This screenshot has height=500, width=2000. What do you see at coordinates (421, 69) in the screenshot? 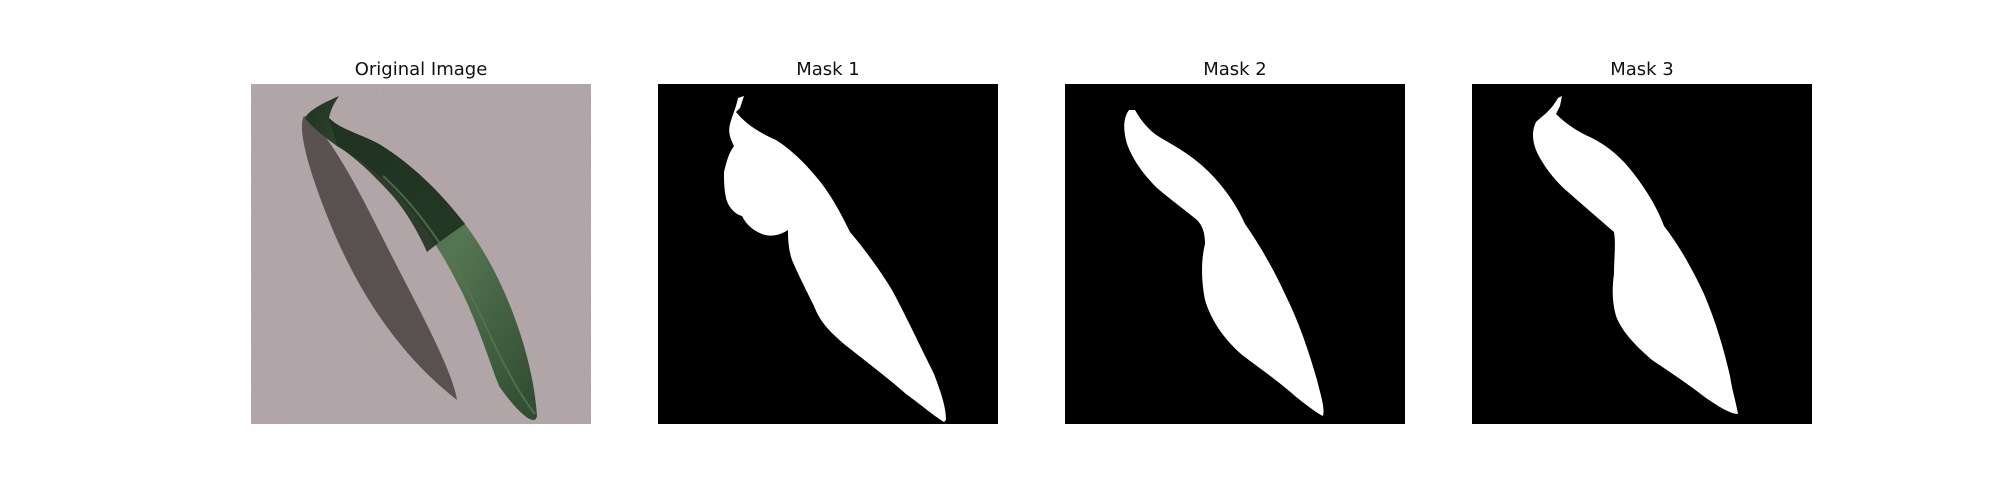
I see `panel-title-original-image: Original Image` at bounding box center [421, 69].